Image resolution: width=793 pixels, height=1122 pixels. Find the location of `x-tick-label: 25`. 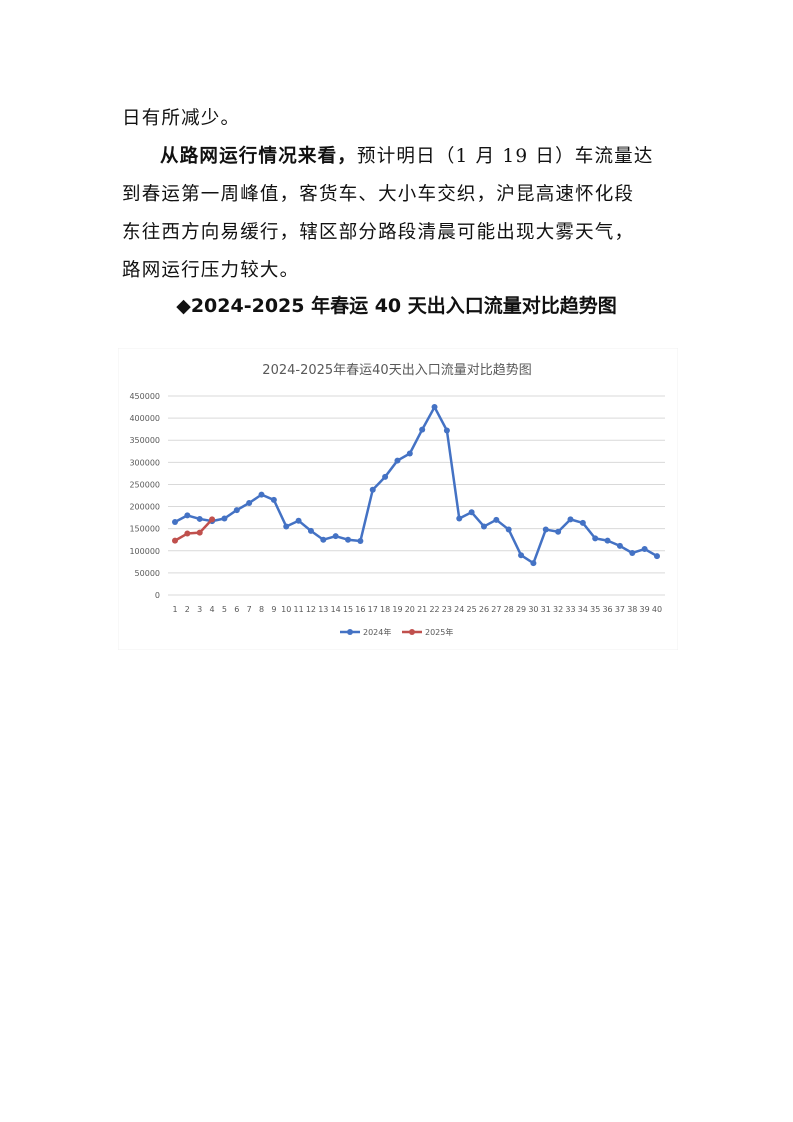

x-tick-label: 25 is located at coordinates (472, 609).